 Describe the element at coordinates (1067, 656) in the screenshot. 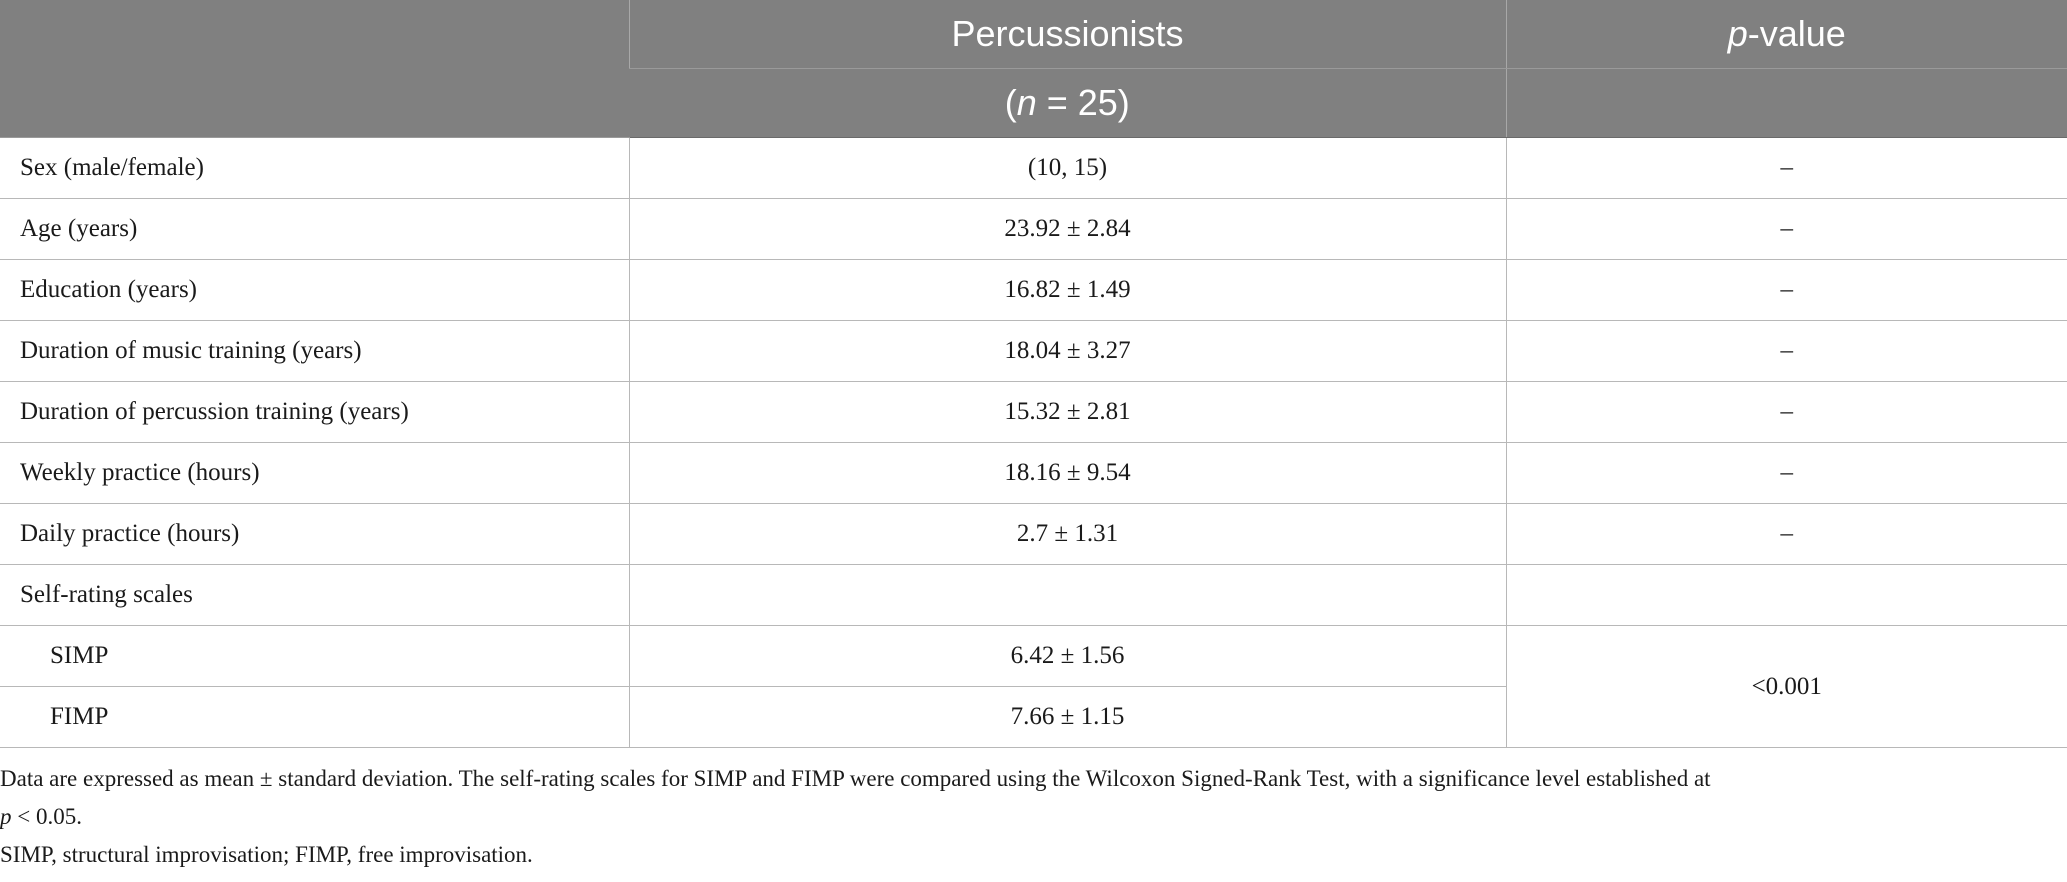

I see `row-value-simp: 6.42 ± 1.56` at that location.